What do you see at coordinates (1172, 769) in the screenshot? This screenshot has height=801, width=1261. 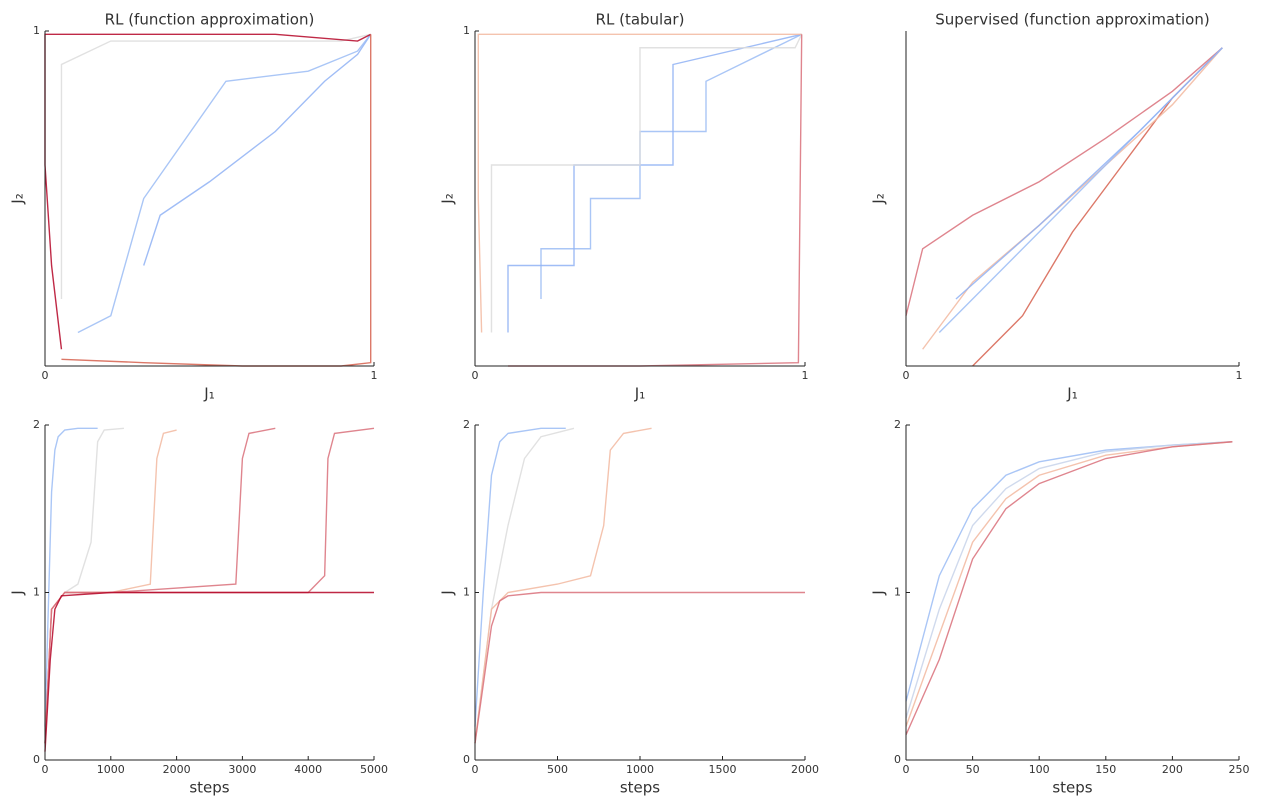 I see `x-tick-label: 200` at bounding box center [1172, 769].